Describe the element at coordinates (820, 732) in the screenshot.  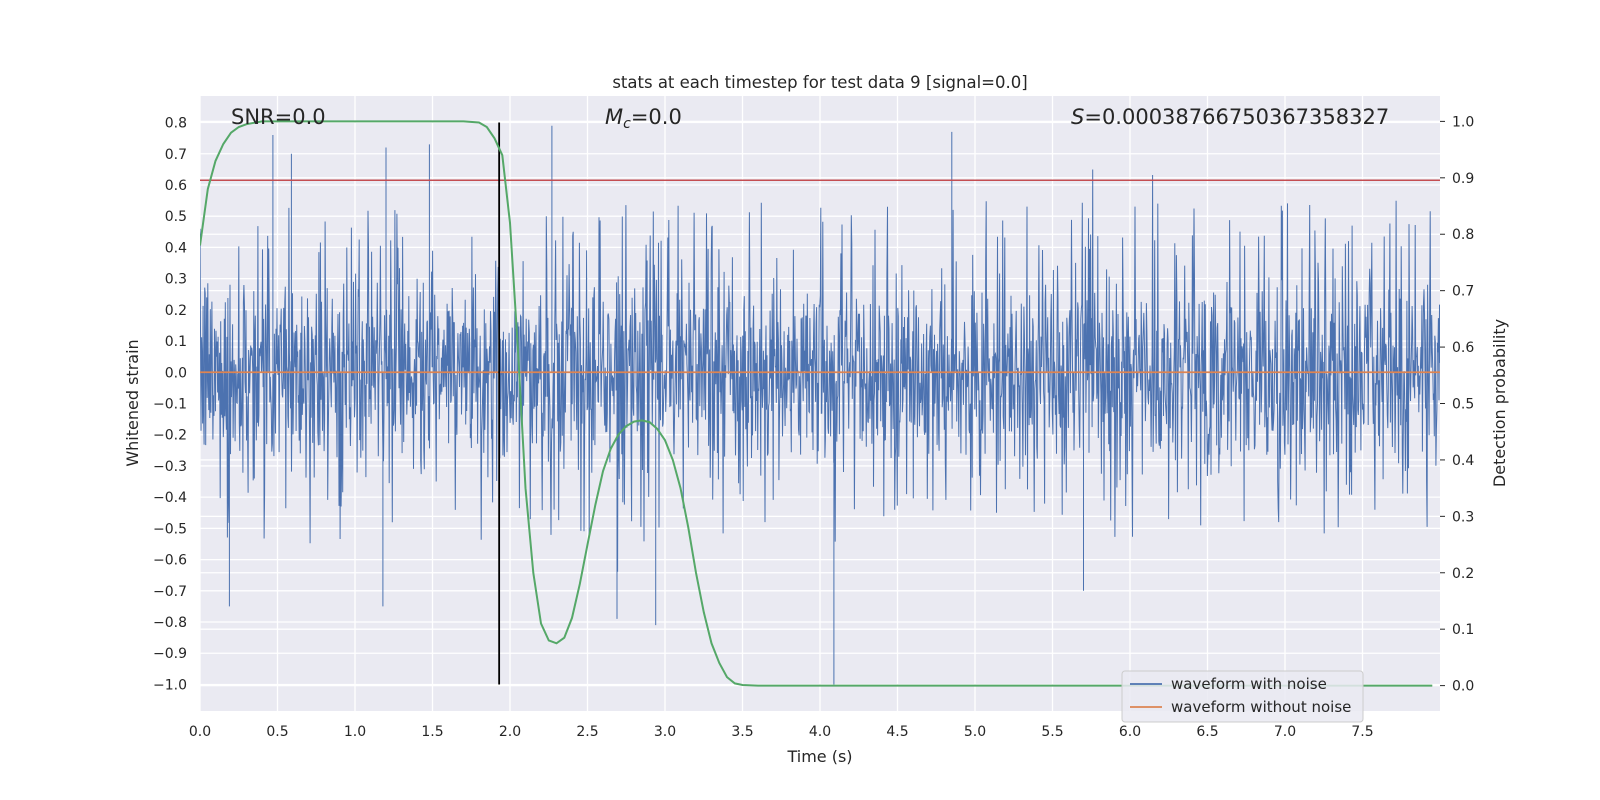
I see `x-tick-label: 4.0` at that location.